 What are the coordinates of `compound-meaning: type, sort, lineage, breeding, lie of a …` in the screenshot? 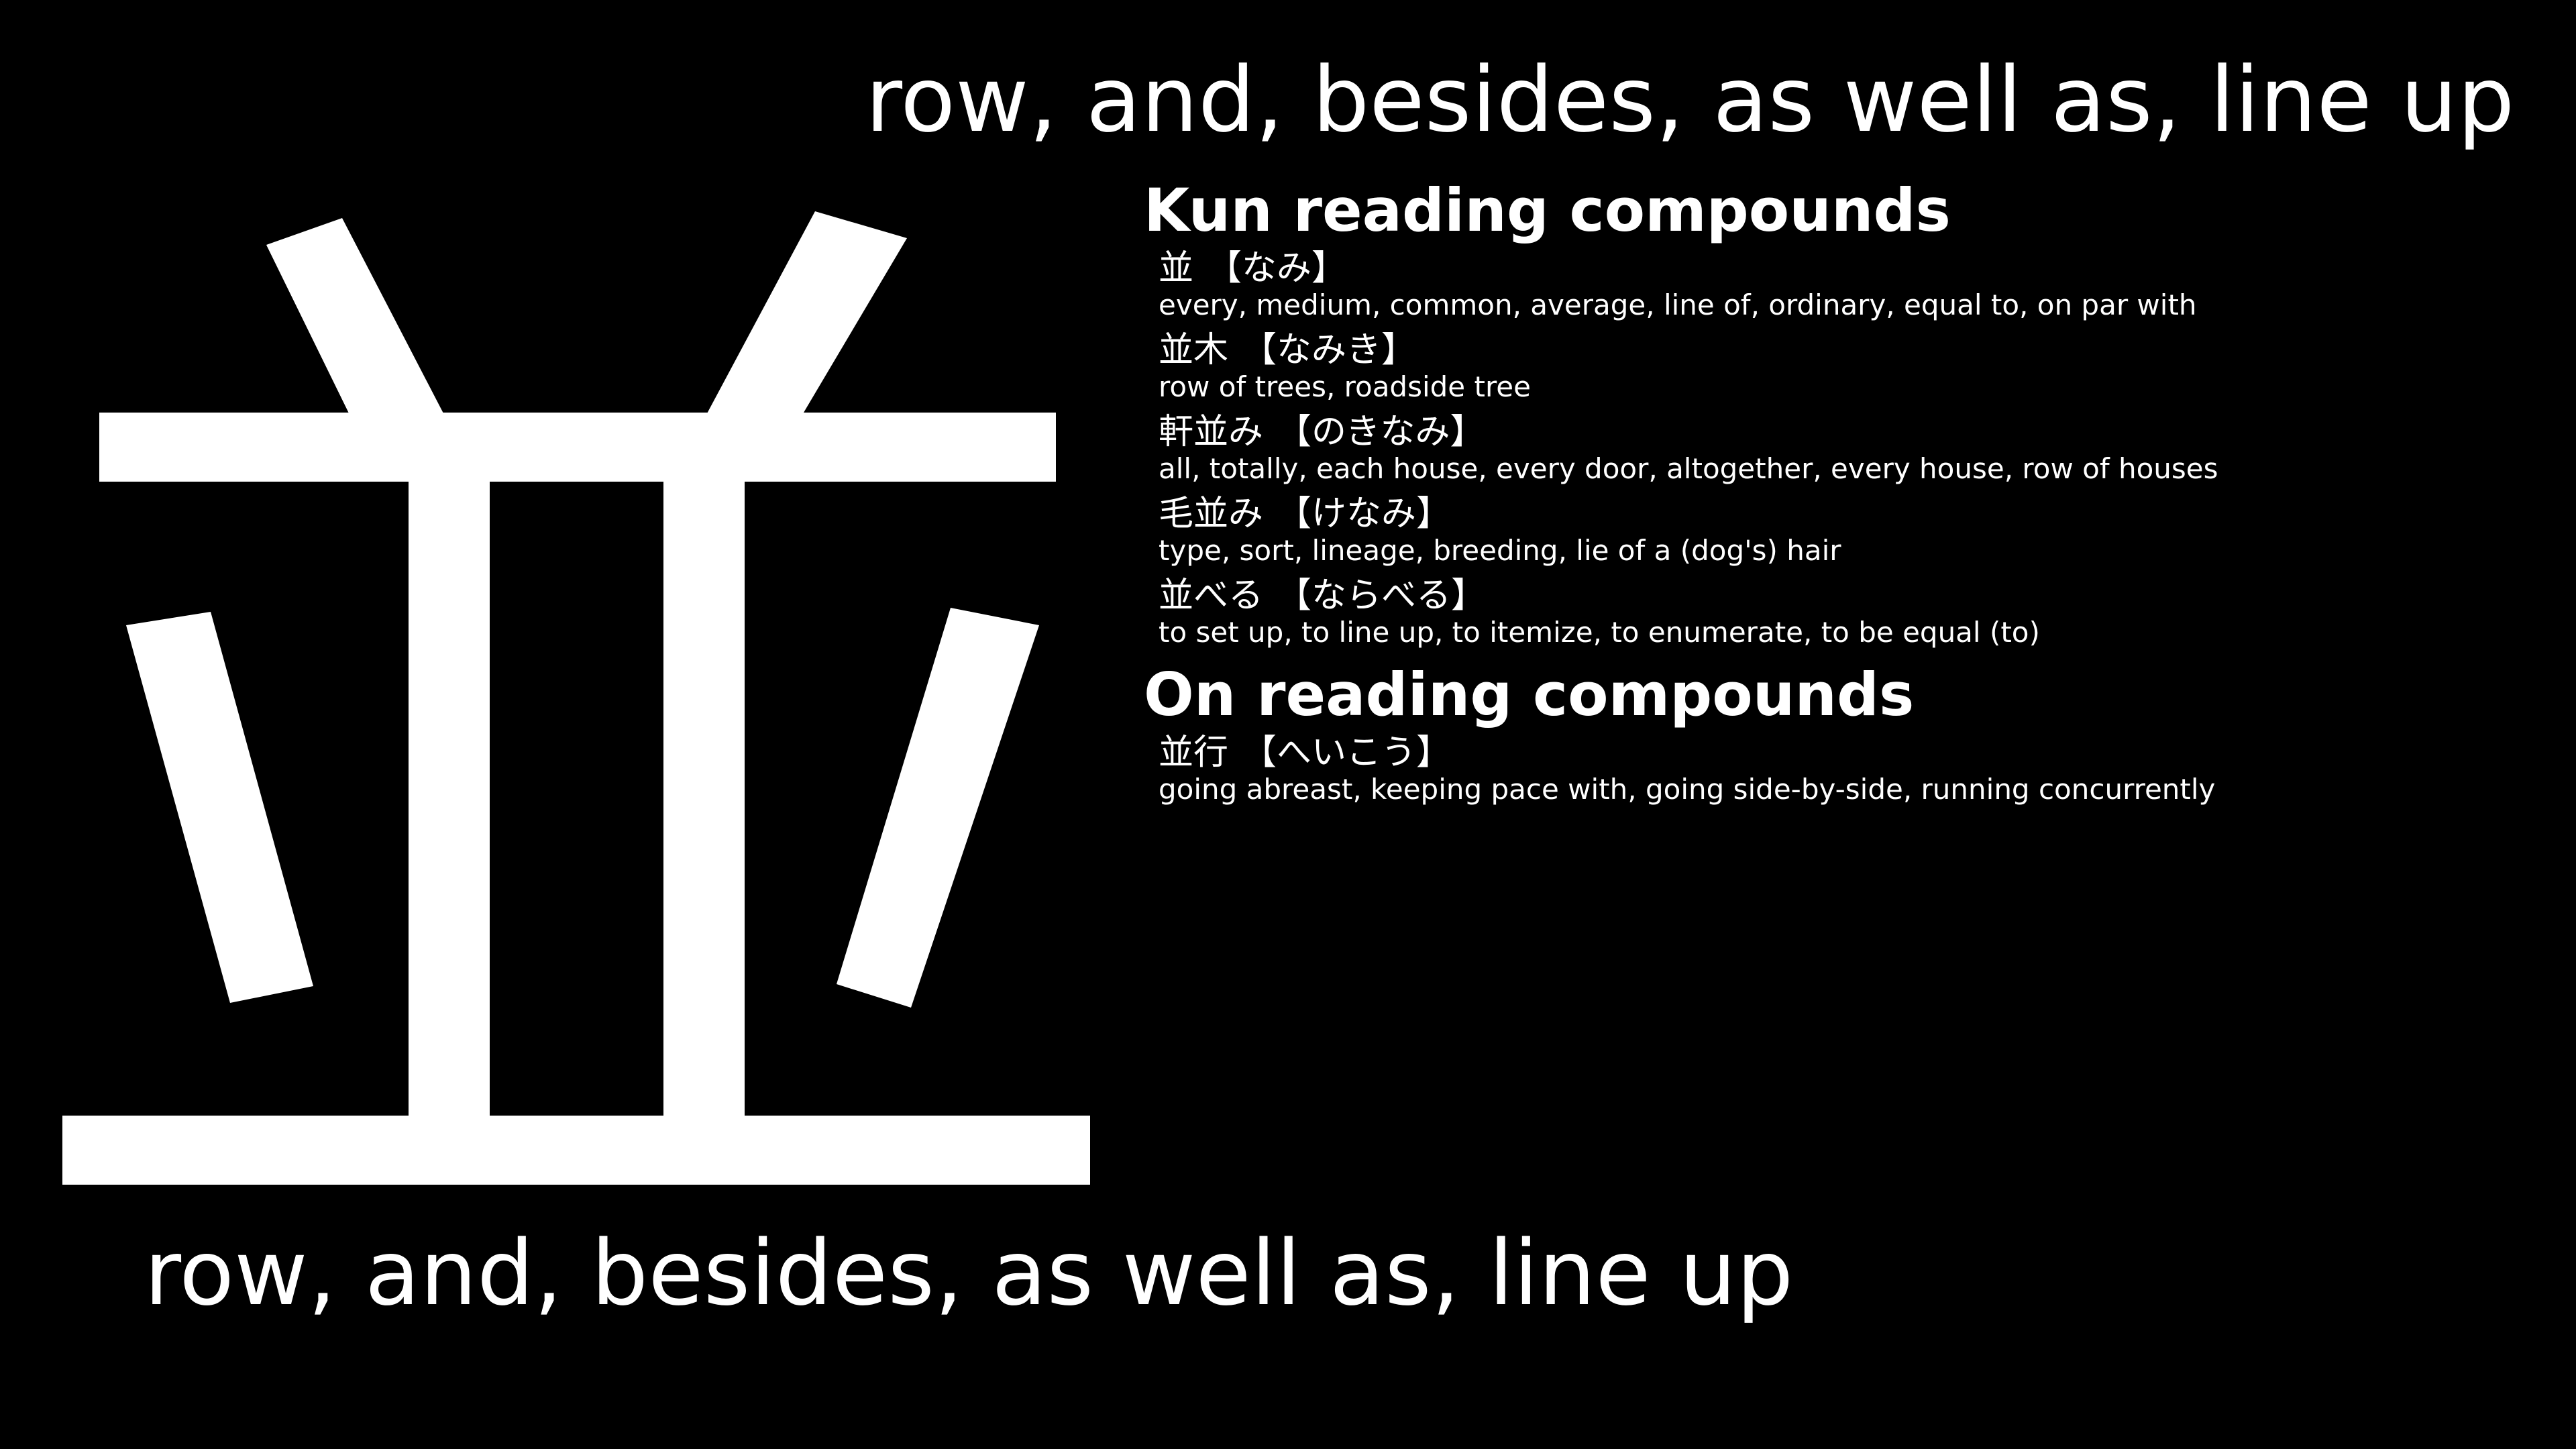 It's located at (1500, 550).